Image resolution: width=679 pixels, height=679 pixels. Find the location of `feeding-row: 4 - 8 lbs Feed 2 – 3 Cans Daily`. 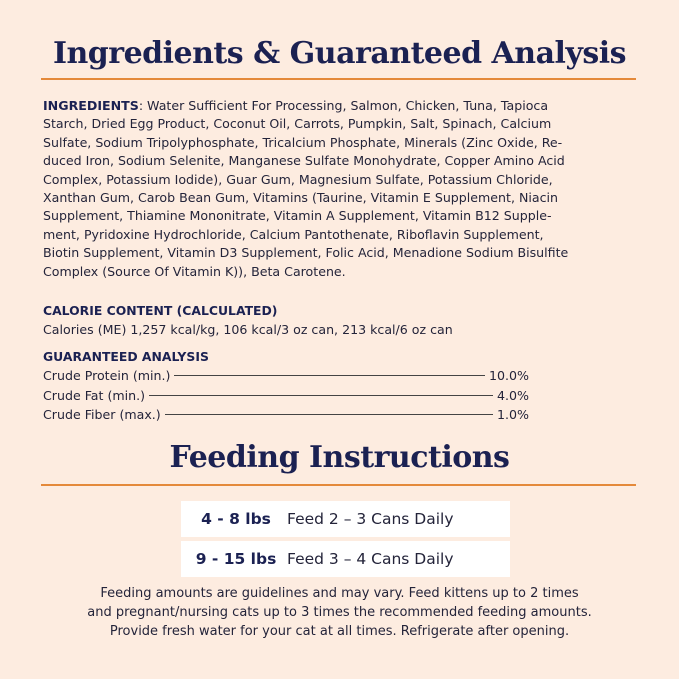

feeding-row: 4 - 8 lbs Feed 2 – 3 Cans Daily is located at coordinates (345, 519).